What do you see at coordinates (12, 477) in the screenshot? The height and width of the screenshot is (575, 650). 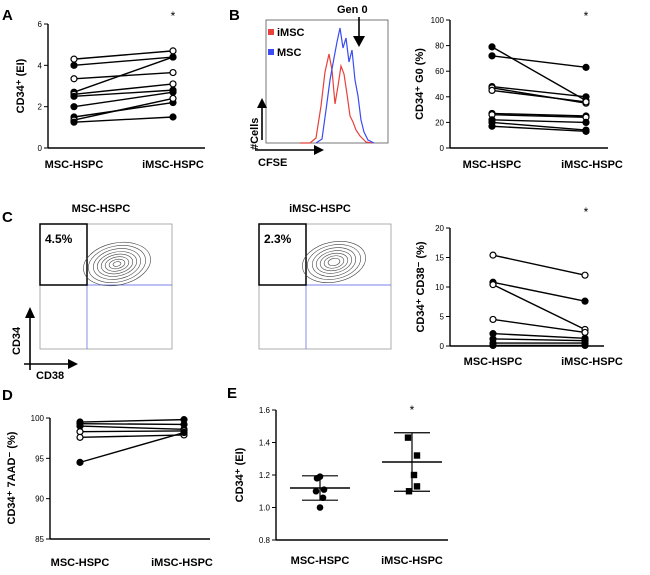 I see `panel-d-y-axis-label: CD34⁺ 7AAD⁻ (%)` at bounding box center [12, 477].